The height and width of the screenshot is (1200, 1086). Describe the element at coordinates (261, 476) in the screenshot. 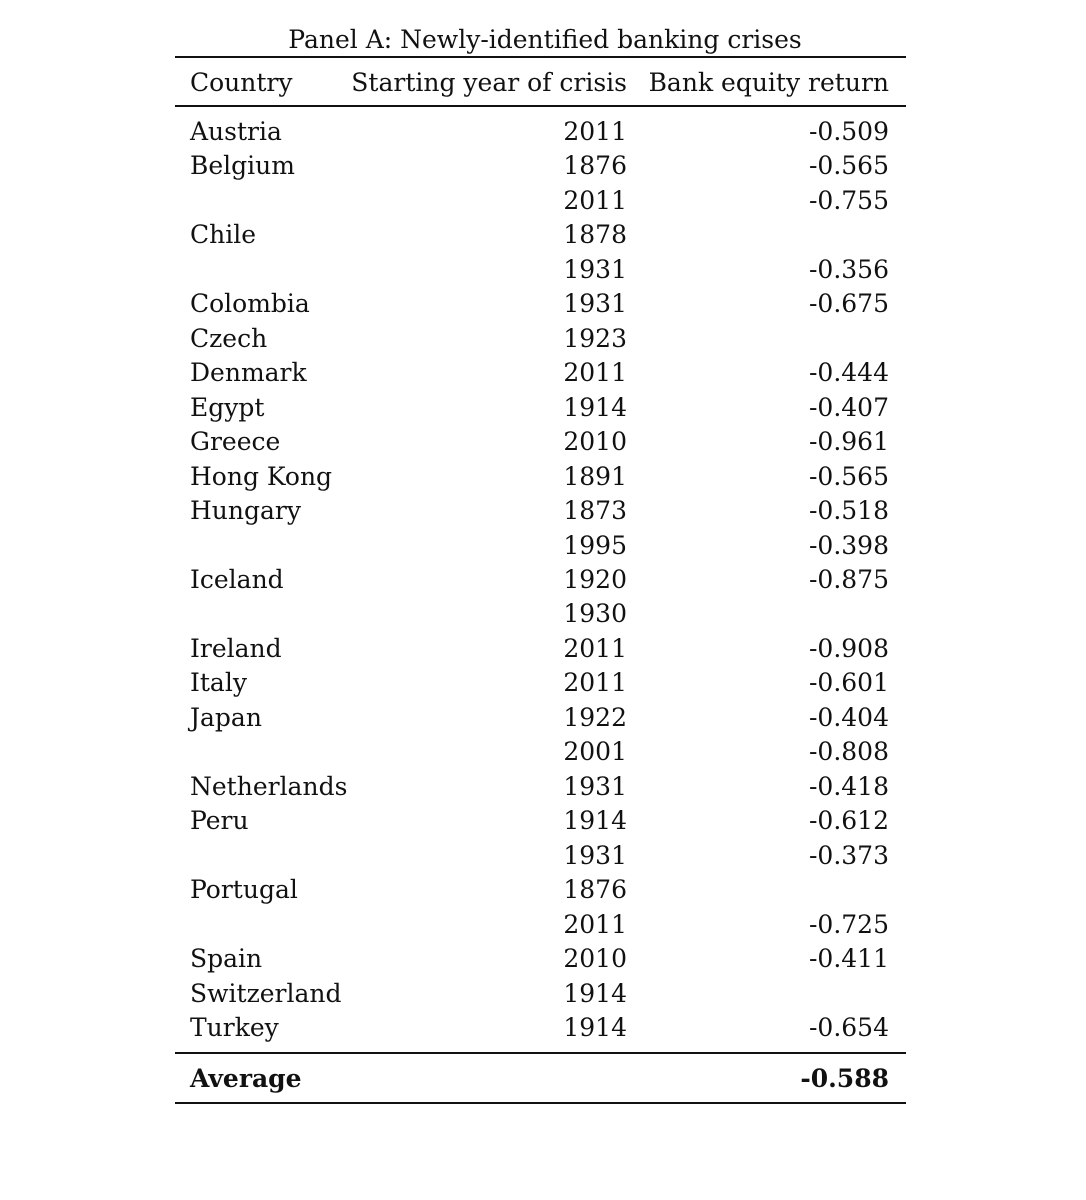

I see `country-cell: Hong Kong` at that location.